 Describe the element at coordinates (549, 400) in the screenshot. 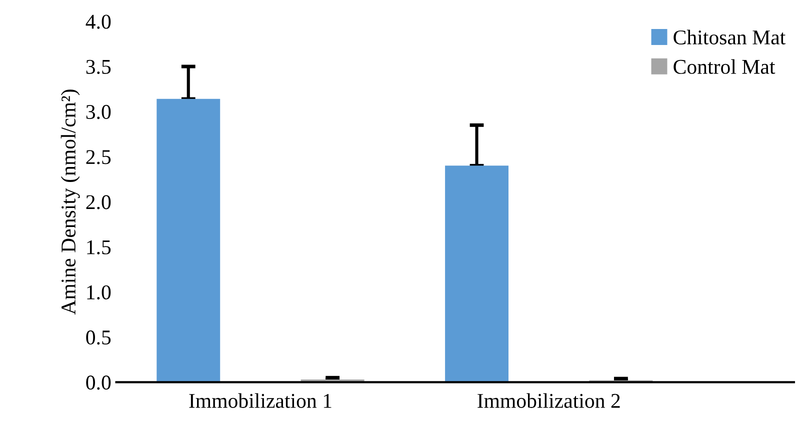

I see `x-tick-label: Immobilization 2` at that location.